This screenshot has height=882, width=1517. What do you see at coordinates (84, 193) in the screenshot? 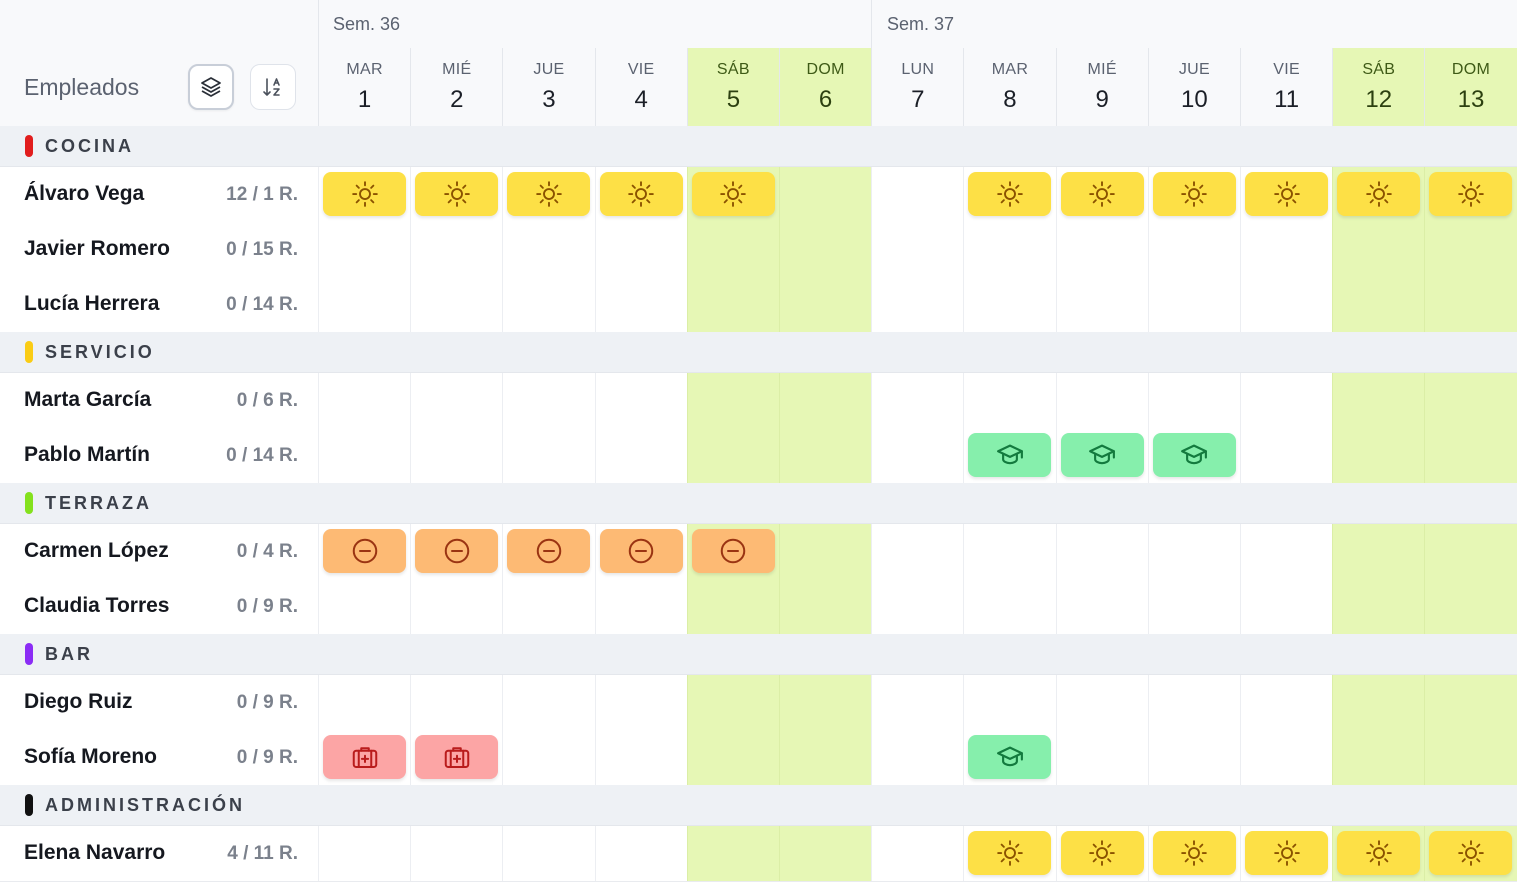
I see `employee-name: Álvaro Vega` at bounding box center [84, 193].